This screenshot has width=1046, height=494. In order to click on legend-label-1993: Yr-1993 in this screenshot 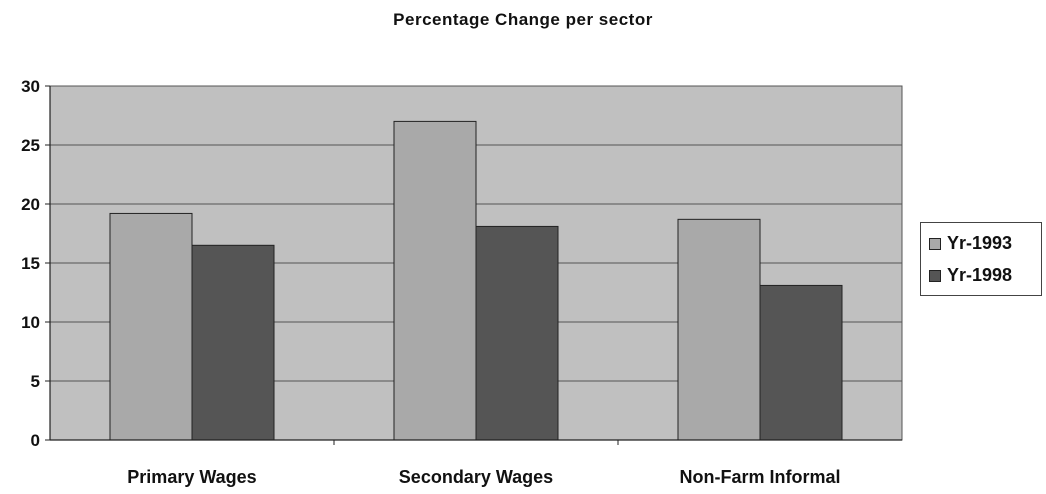, I will do `click(980, 243)`.